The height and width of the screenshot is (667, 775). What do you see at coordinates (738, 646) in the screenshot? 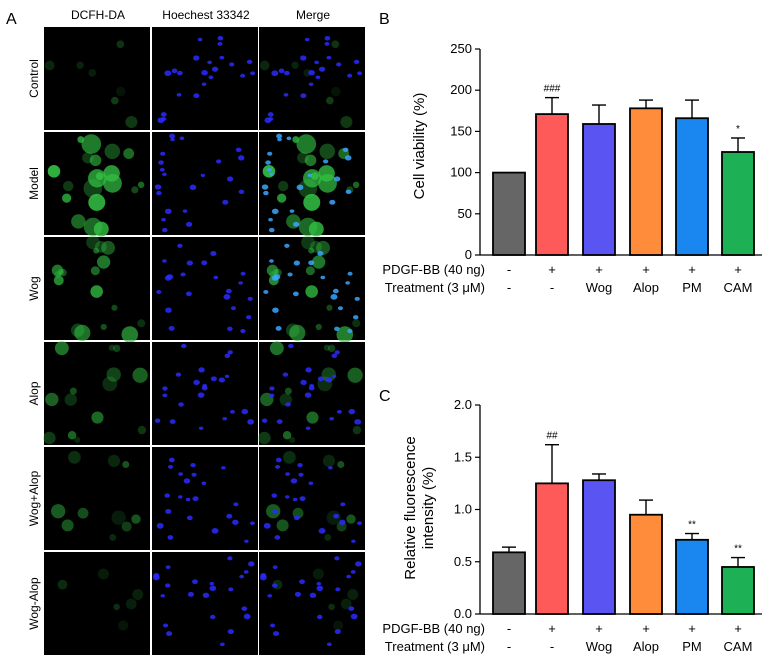
I see `panel-c-condition-value: CAM` at bounding box center [738, 646].